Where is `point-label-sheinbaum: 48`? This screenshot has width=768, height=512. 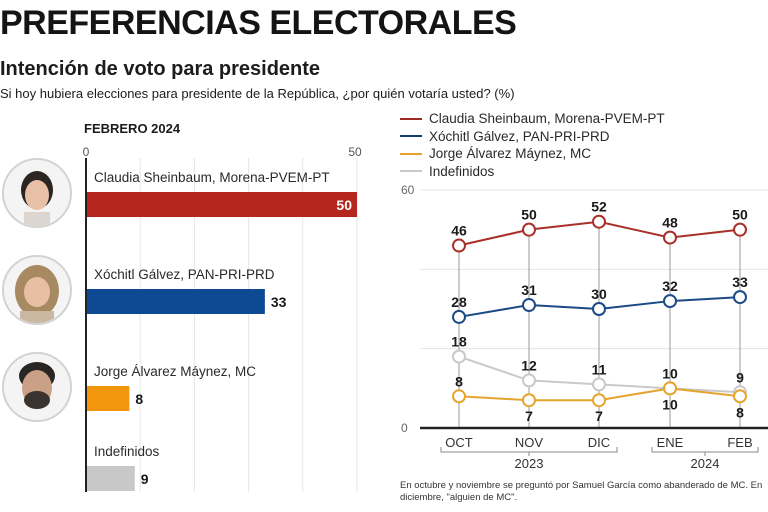 point-label-sheinbaum: 48 is located at coordinates (670, 223).